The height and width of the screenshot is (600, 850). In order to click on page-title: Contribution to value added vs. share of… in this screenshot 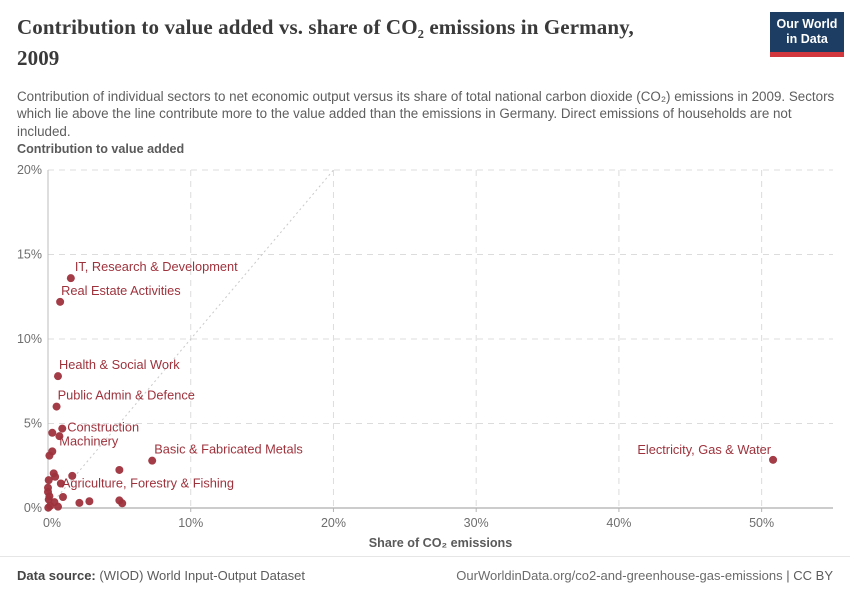, I will do `click(389, 43)`.